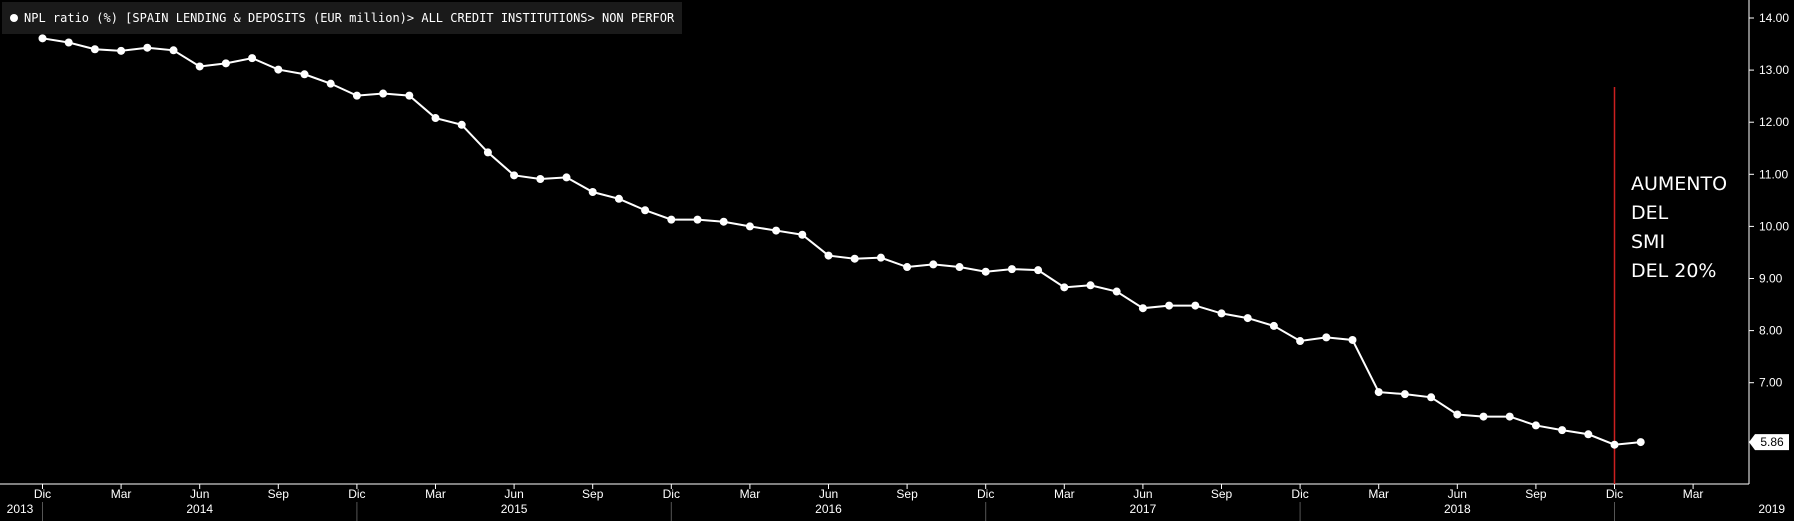  I want to click on y-tick-label: 9.00, so click(1771, 279).